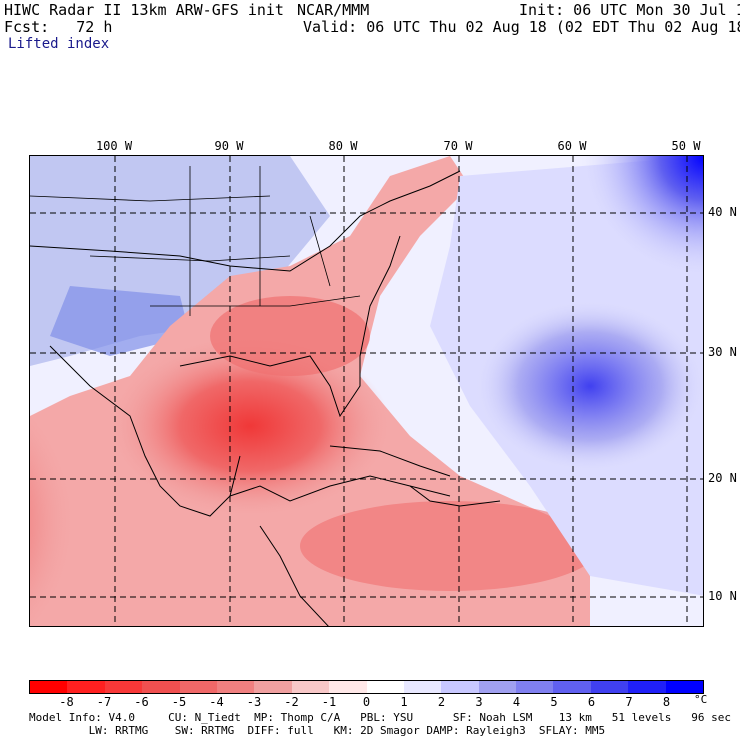  I want to click on colorbar-tick-label: -1, so click(329, 702).